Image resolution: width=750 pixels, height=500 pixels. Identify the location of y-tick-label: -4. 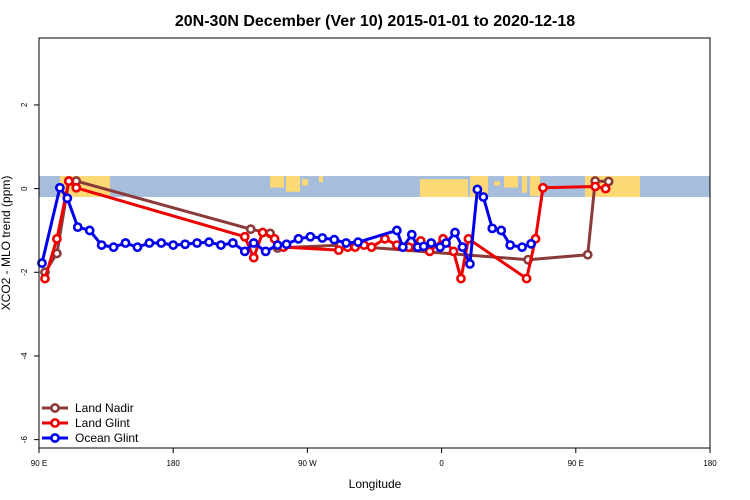
(24, 356).